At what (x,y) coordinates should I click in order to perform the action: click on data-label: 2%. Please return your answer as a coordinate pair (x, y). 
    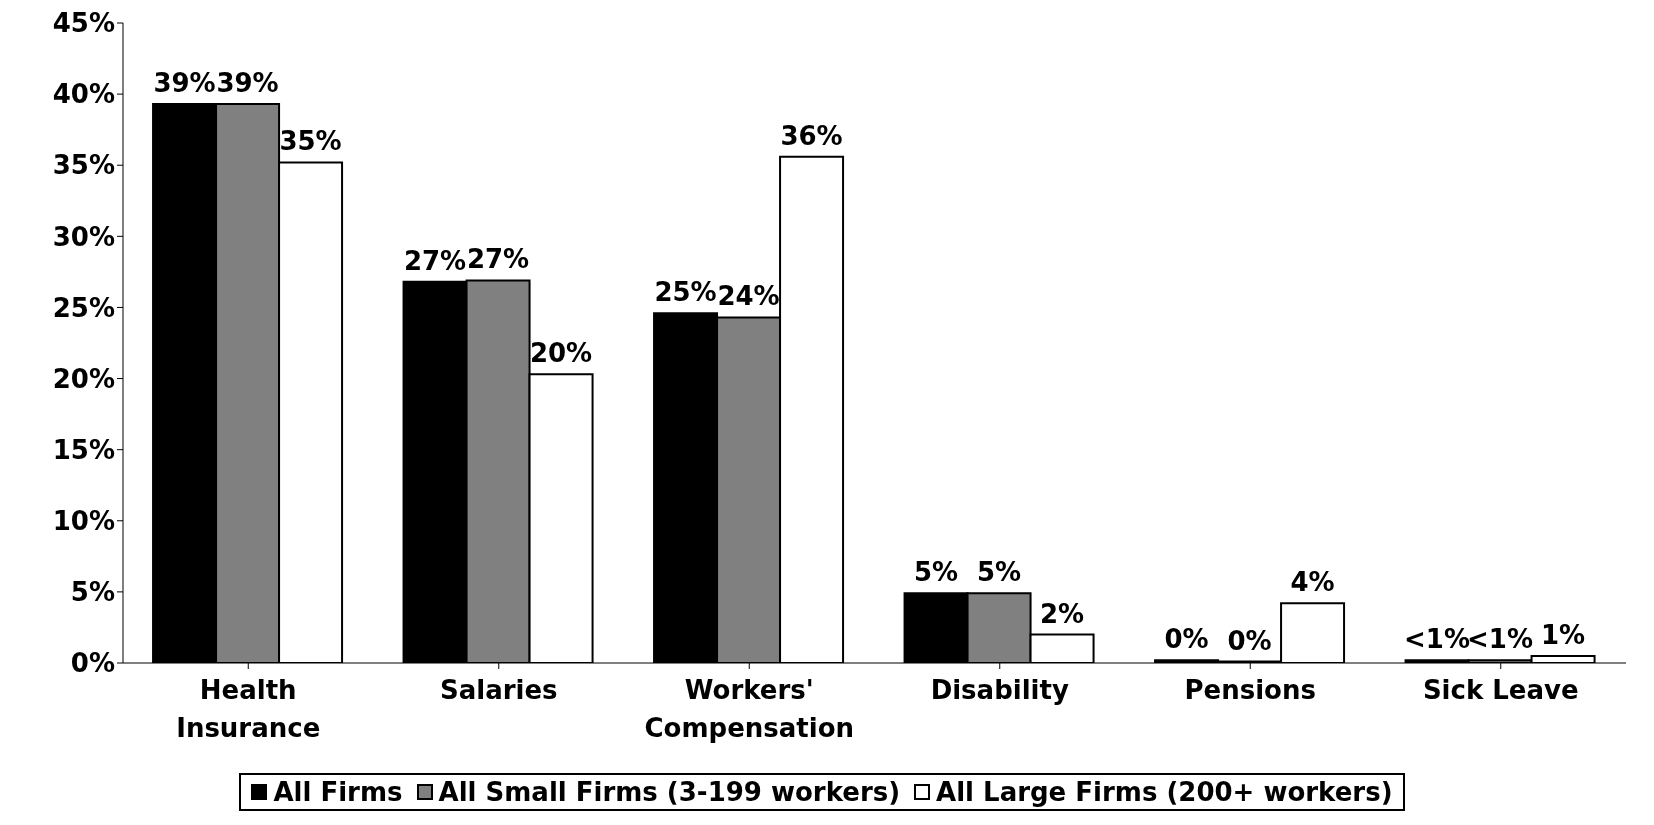
    Looking at the image, I should click on (1062, 613).